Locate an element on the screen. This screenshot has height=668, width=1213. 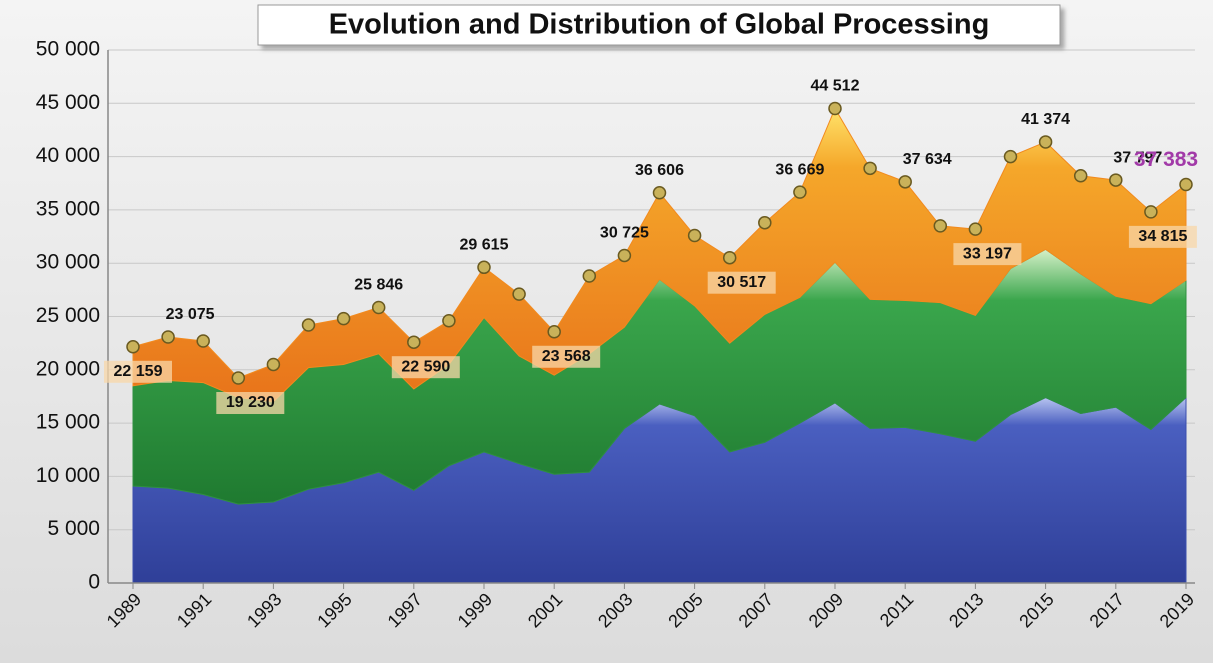
data-label: 30 725 is located at coordinates (624, 233).